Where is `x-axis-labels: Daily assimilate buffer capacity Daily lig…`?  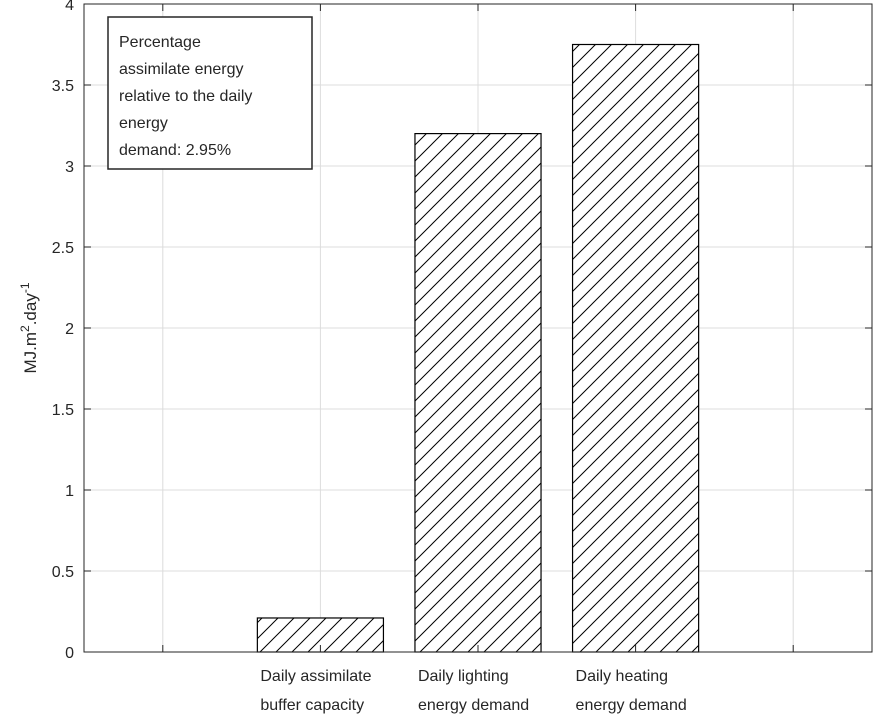
x-axis-labels: Daily assimilate buffer capacity Daily lig… is located at coordinates (473, 691).